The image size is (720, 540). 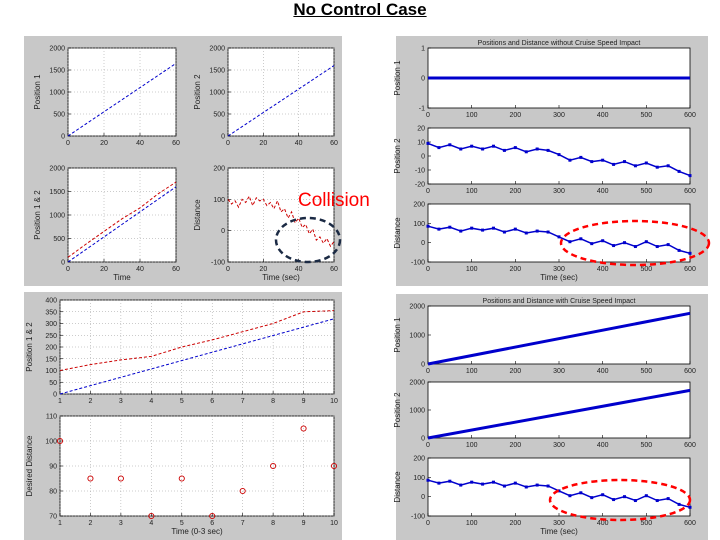 I want to click on y-tick-label: 1500, so click(x=57, y=192).